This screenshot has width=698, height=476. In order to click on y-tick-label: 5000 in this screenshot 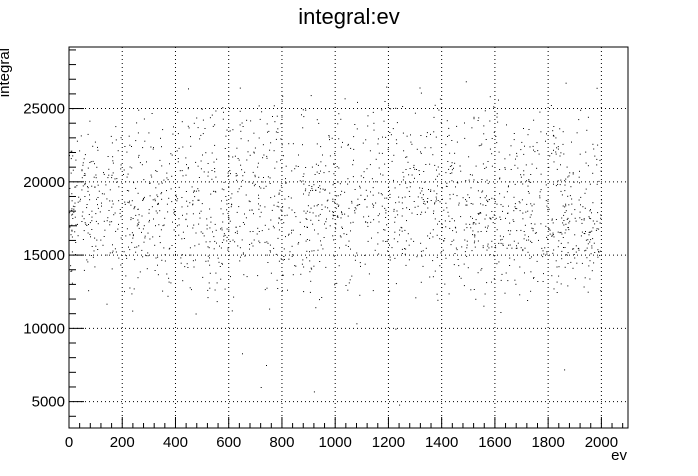, I will do `click(48, 402)`.